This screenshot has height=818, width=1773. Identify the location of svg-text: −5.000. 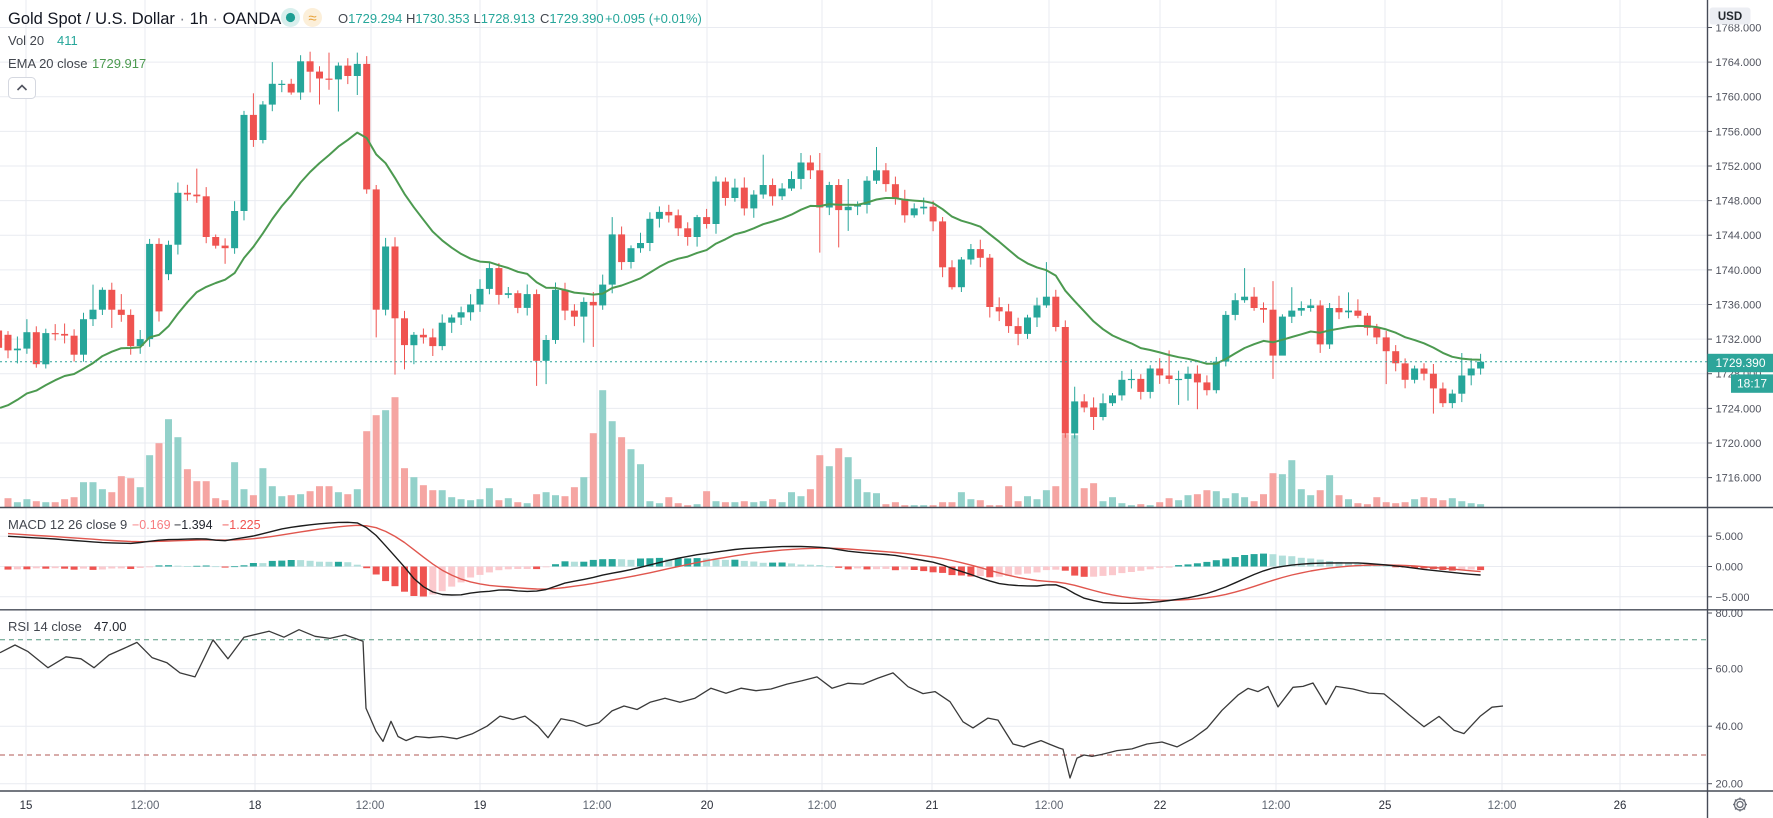
(1733, 598).